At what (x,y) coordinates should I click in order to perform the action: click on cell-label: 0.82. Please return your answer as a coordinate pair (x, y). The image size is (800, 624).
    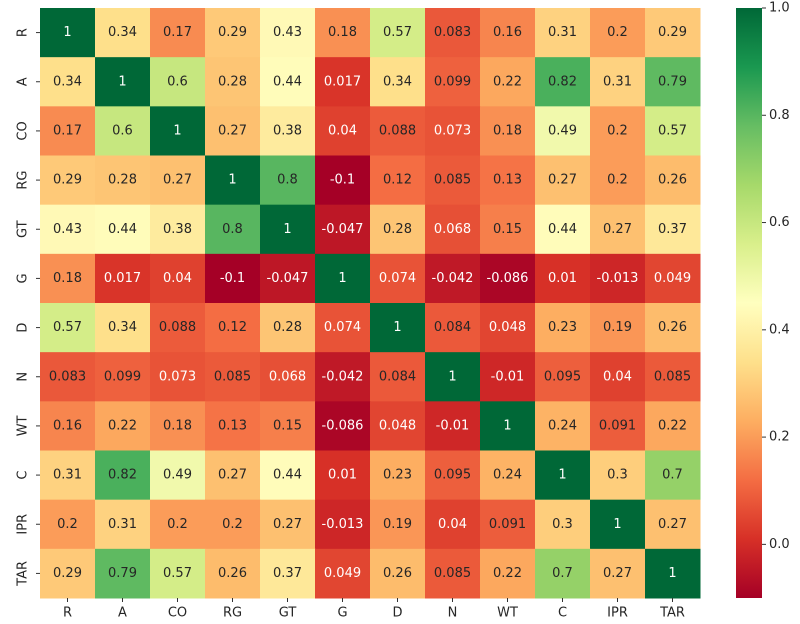
    Looking at the image, I should click on (122, 475).